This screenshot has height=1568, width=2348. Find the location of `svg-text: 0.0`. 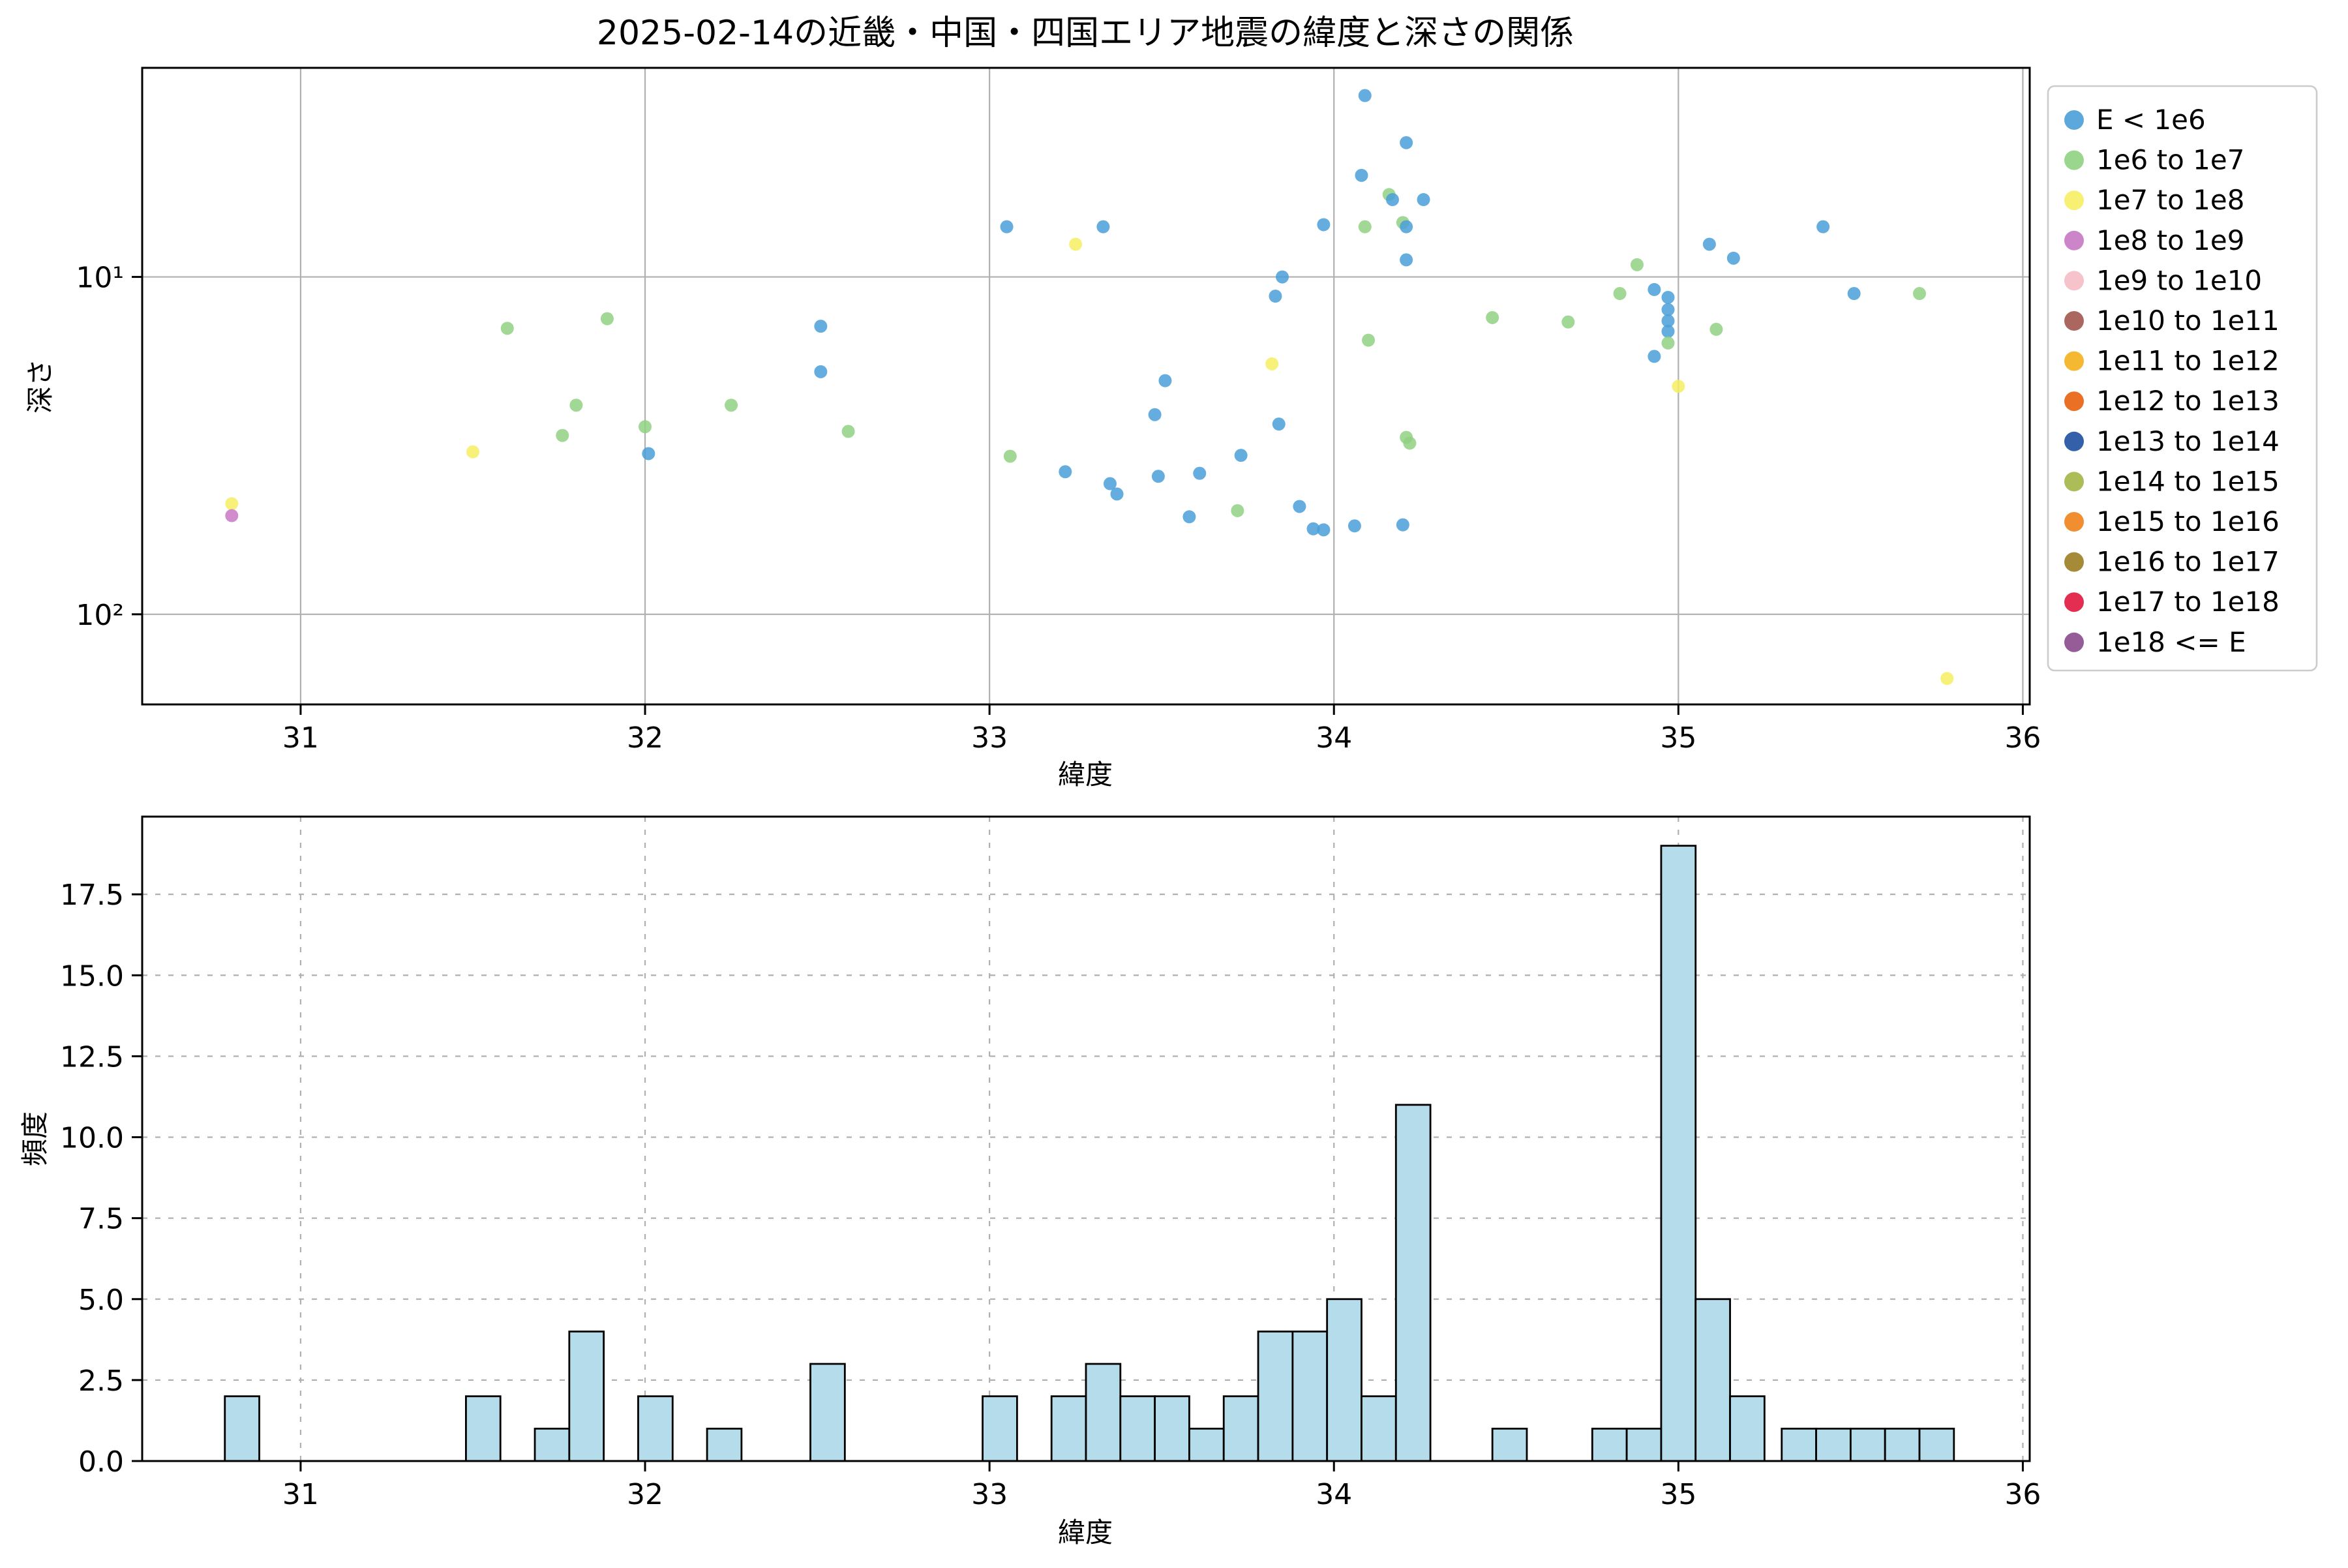

svg-text: 0.0 is located at coordinates (101, 1462).